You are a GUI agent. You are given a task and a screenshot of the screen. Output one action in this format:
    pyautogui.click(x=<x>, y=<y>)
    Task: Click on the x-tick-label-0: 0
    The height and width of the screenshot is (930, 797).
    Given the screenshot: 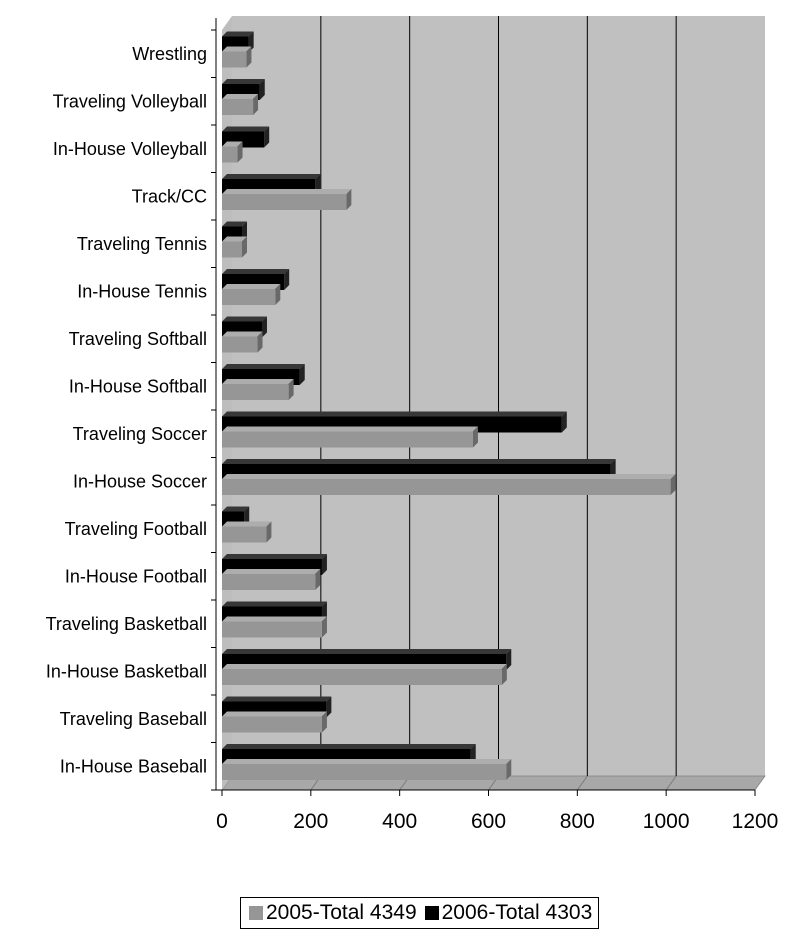 What is the action you would take?
    pyautogui.click(x=222, y=821)
    